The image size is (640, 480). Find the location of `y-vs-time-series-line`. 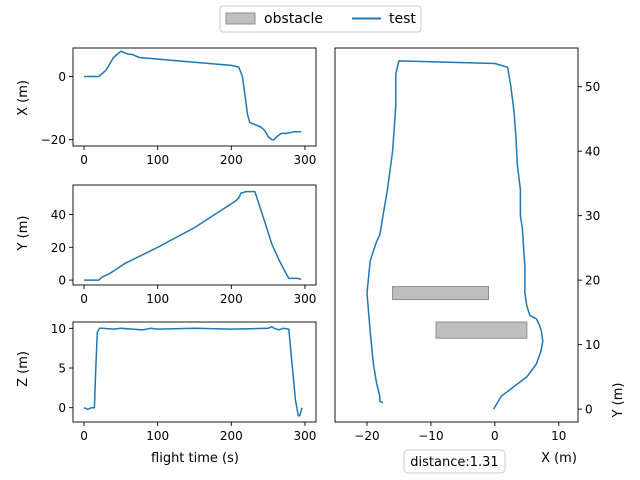

y-vs-time-series-line is located at coordinates (193, 235).